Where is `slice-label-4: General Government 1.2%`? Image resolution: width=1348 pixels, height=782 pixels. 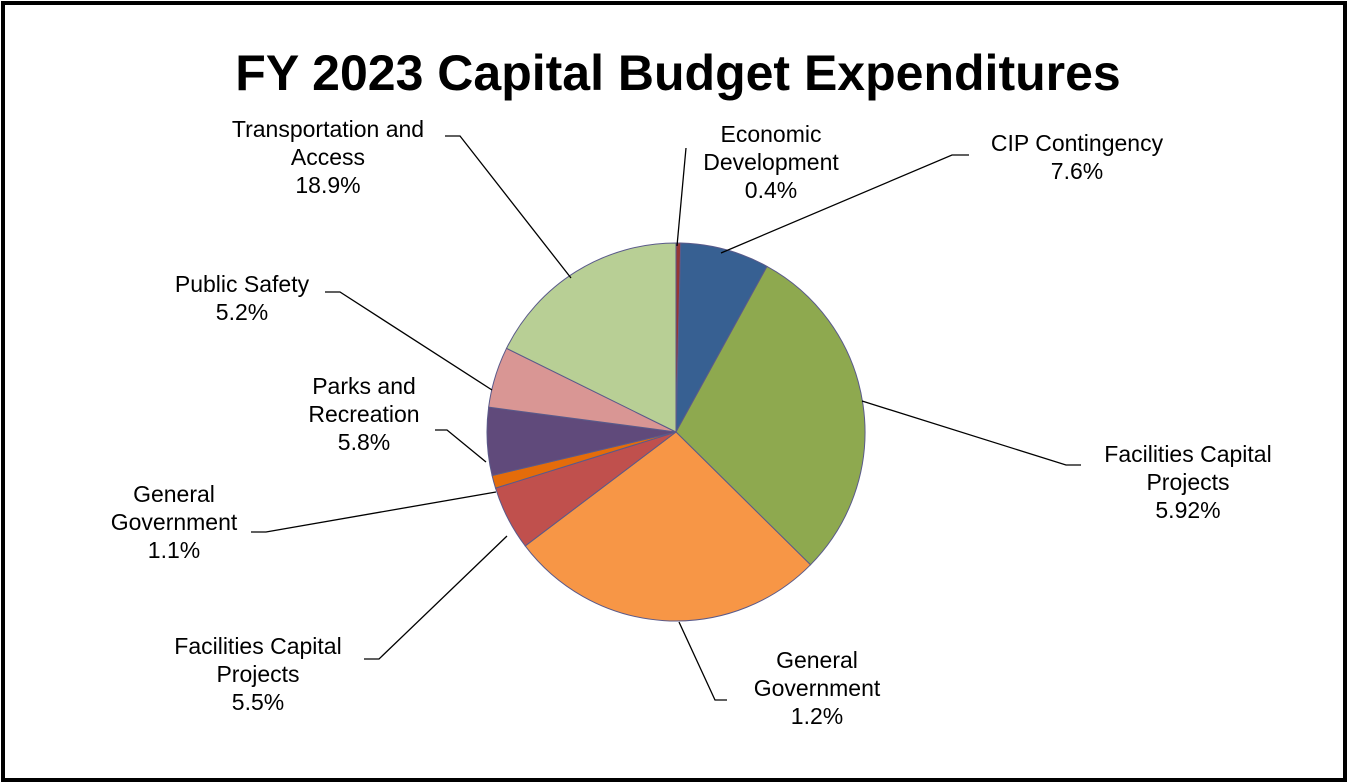 slice-label-4: General Government 1.2% is located at coordinates (817, 688).